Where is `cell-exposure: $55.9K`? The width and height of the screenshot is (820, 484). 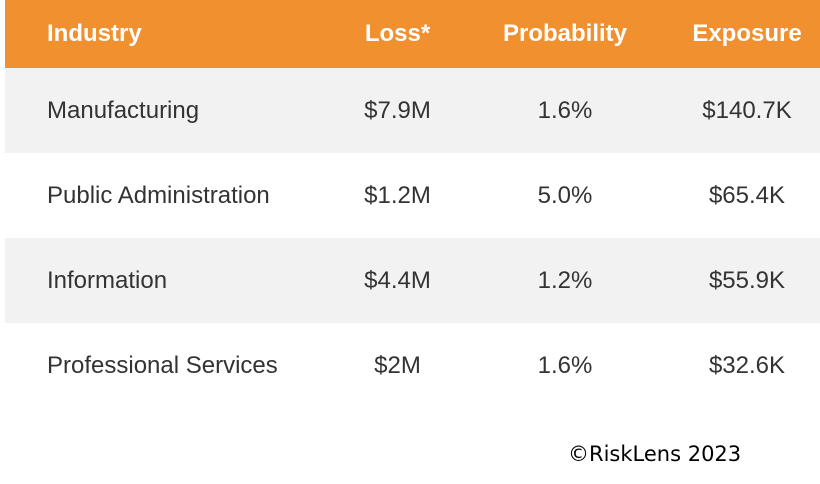
cell-exposure: $55.9K is located at coordinates (747, 280).